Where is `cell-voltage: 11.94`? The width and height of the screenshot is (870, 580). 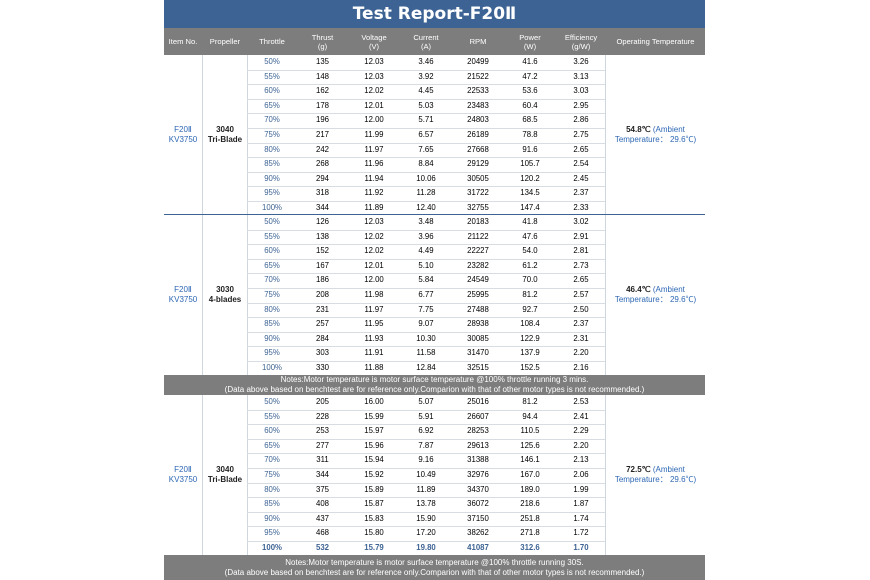
cell-voltage: 11.94 is located at coordinates (374, 178).